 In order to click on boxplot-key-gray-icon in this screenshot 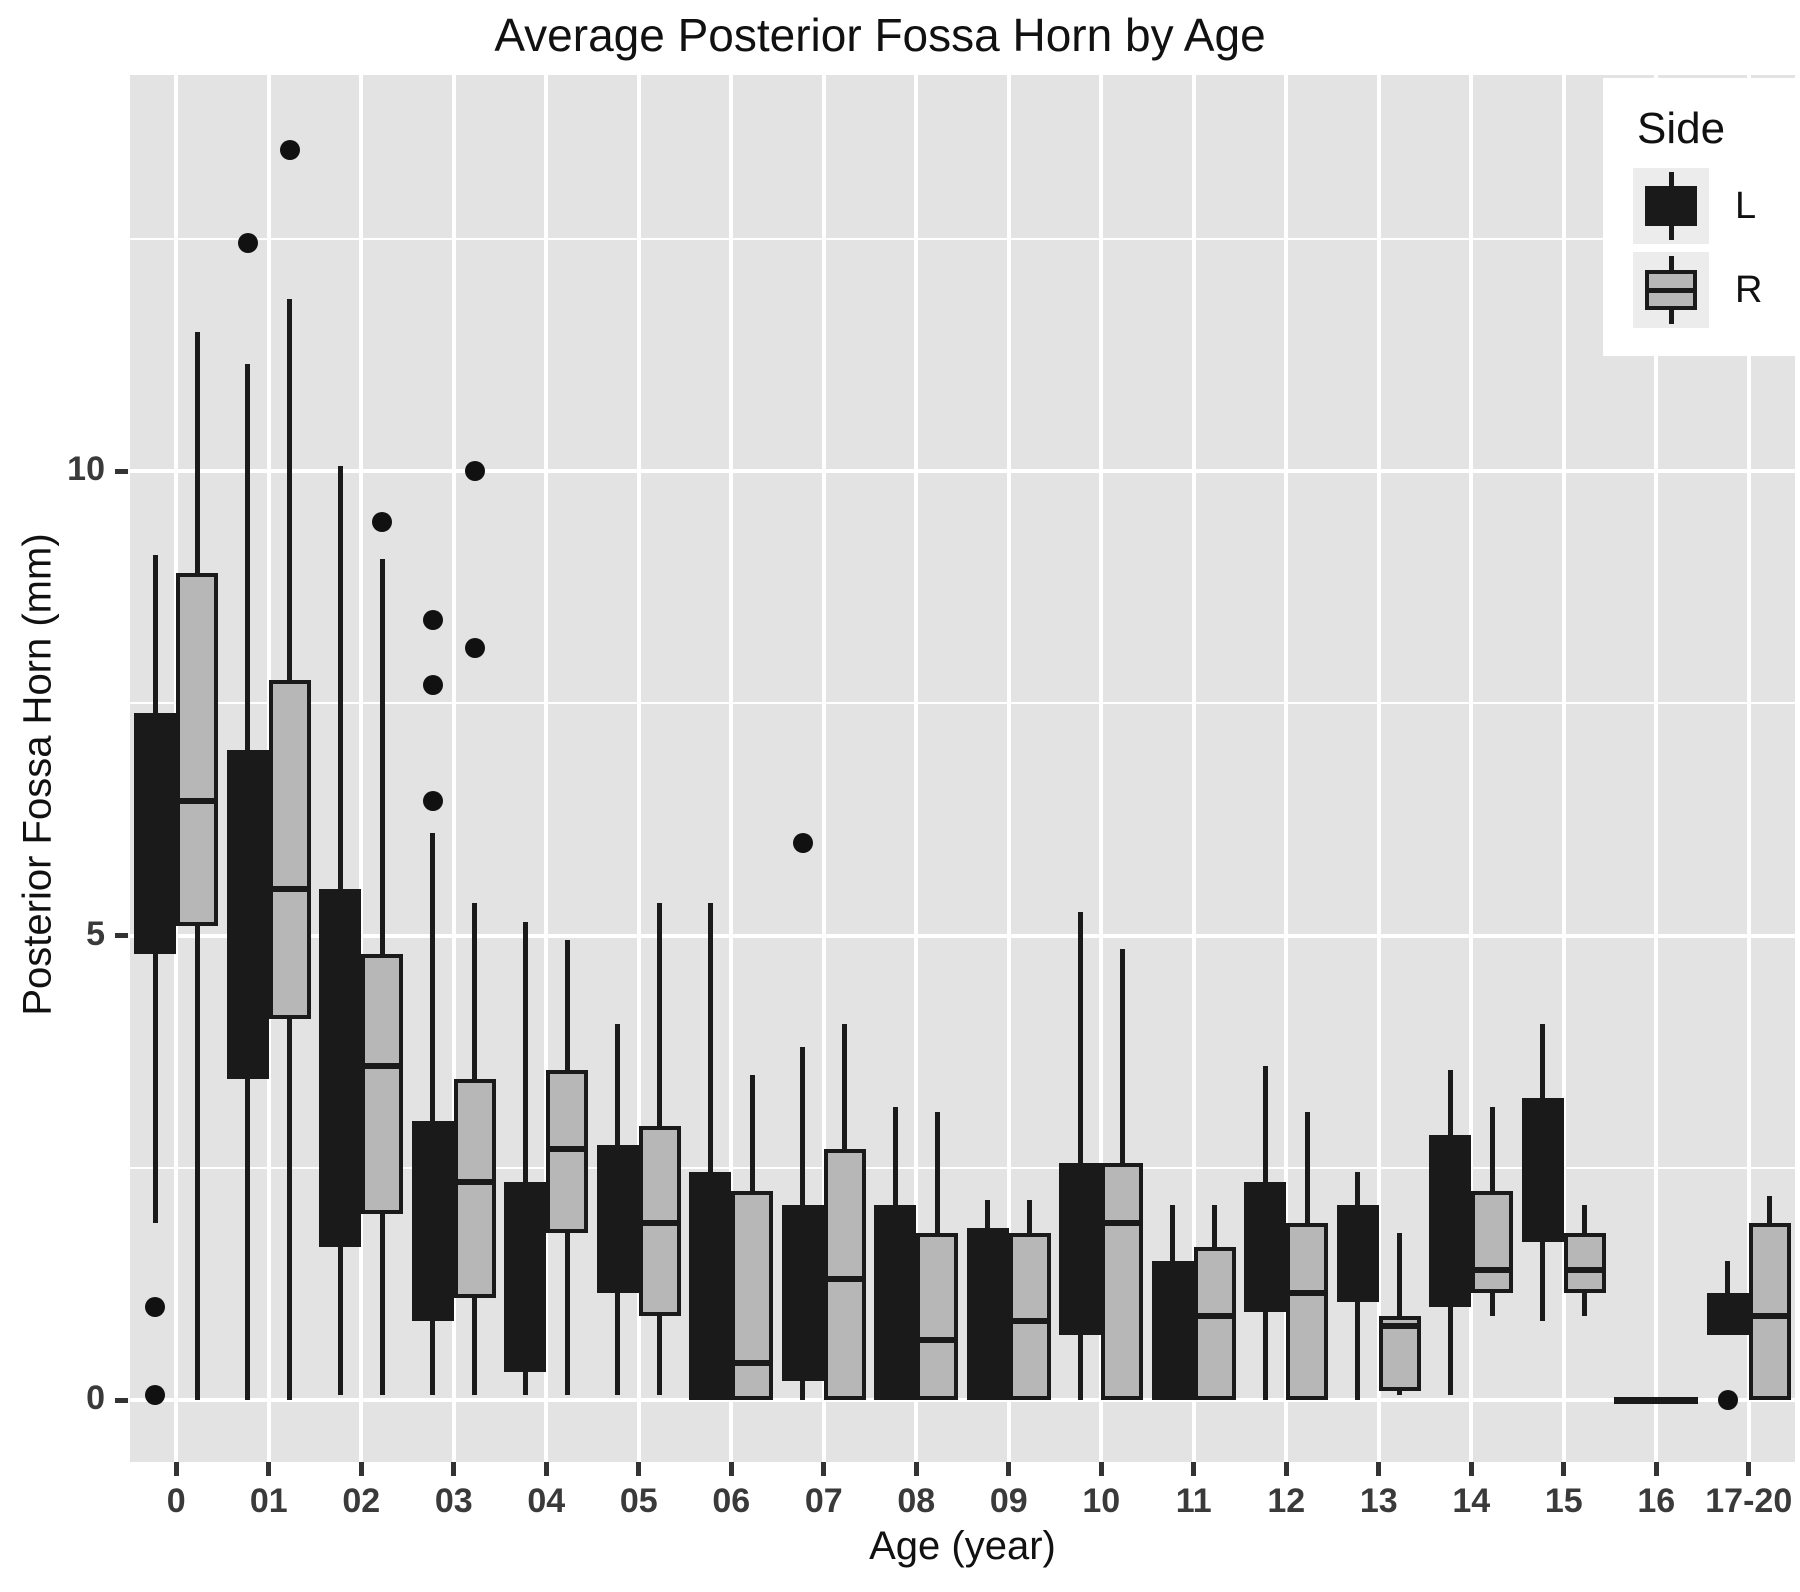, I will do `click(1671, 290)`.